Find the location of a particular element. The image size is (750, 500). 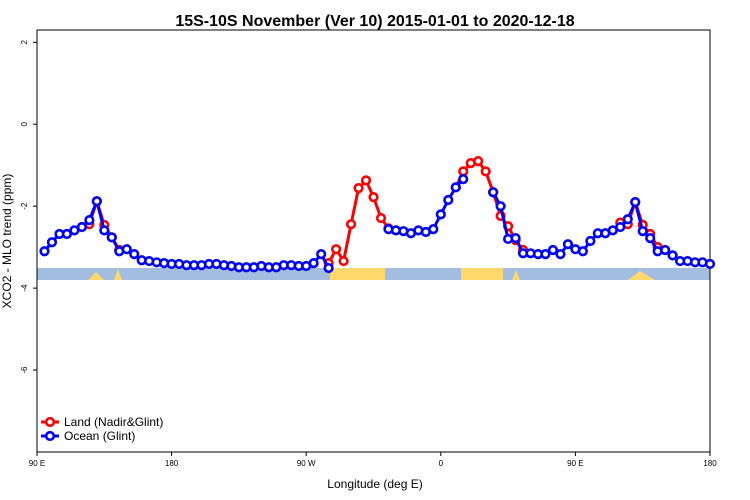

y-tick-label: -6 is located at coordinates (24, 370).